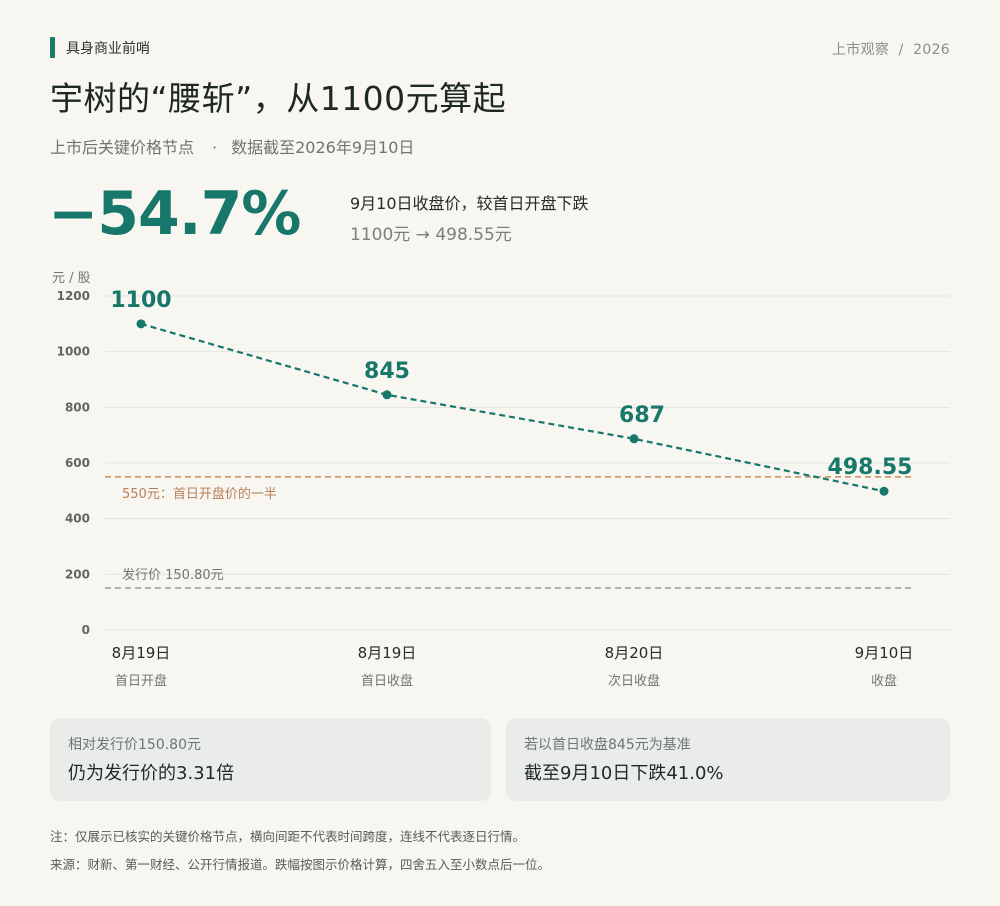 This screenshot has width=1000, height=906. Describe the element at coordinates (288, 836) in the screenshot. I see `footnote: 注：仅展示已核实的关键价格节点，横向间距不代表时间跨度，连线不代表逐日行情。` at that location.